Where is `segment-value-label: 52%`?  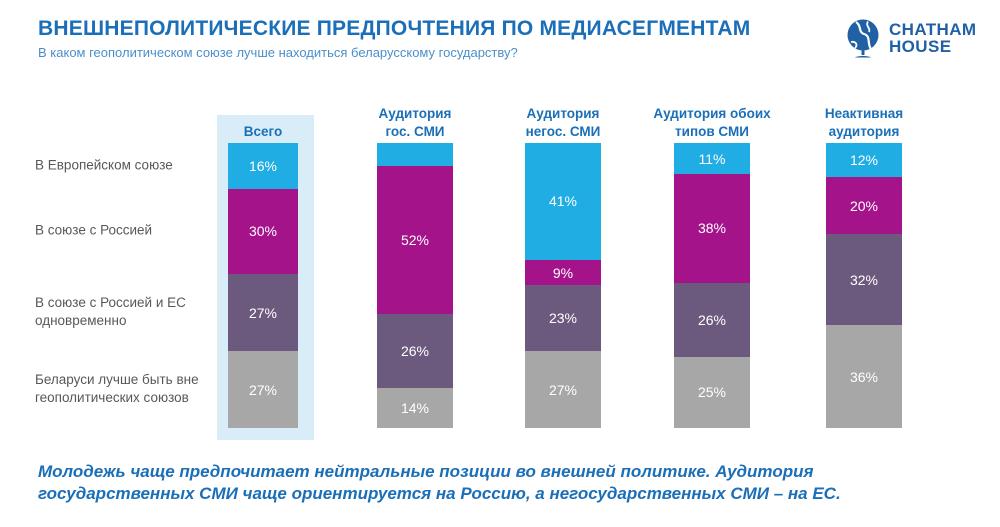 segment-value-label: 52% is located at coordinates (415, 239).